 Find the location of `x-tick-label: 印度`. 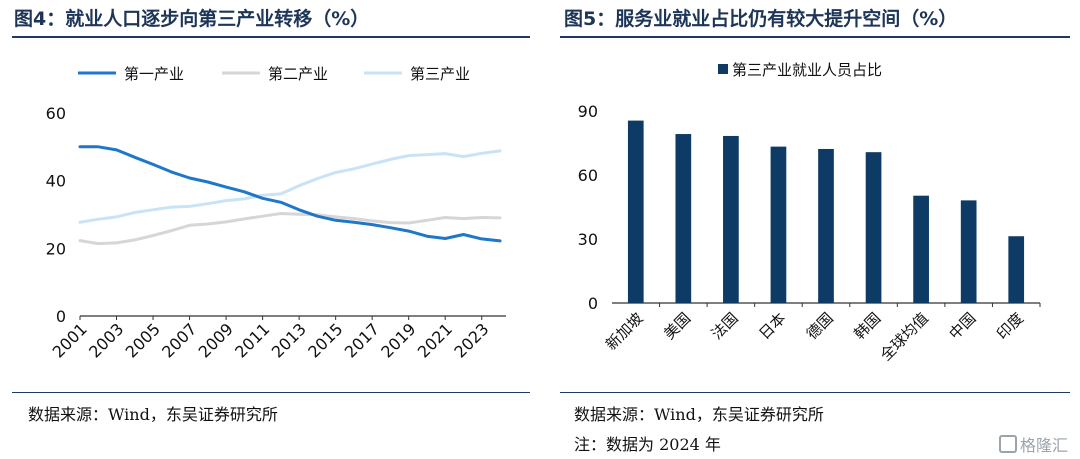

x-tick-label: 印度 is located at coordinates (1010, 326).